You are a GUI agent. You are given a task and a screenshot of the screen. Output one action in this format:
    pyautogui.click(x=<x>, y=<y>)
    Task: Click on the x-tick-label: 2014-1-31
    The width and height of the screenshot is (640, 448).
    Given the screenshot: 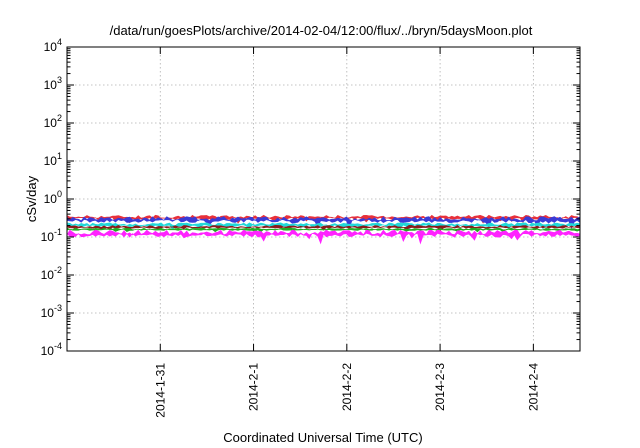 What is the action you would take?
    pyautogui.click(x=160, y=390)
    